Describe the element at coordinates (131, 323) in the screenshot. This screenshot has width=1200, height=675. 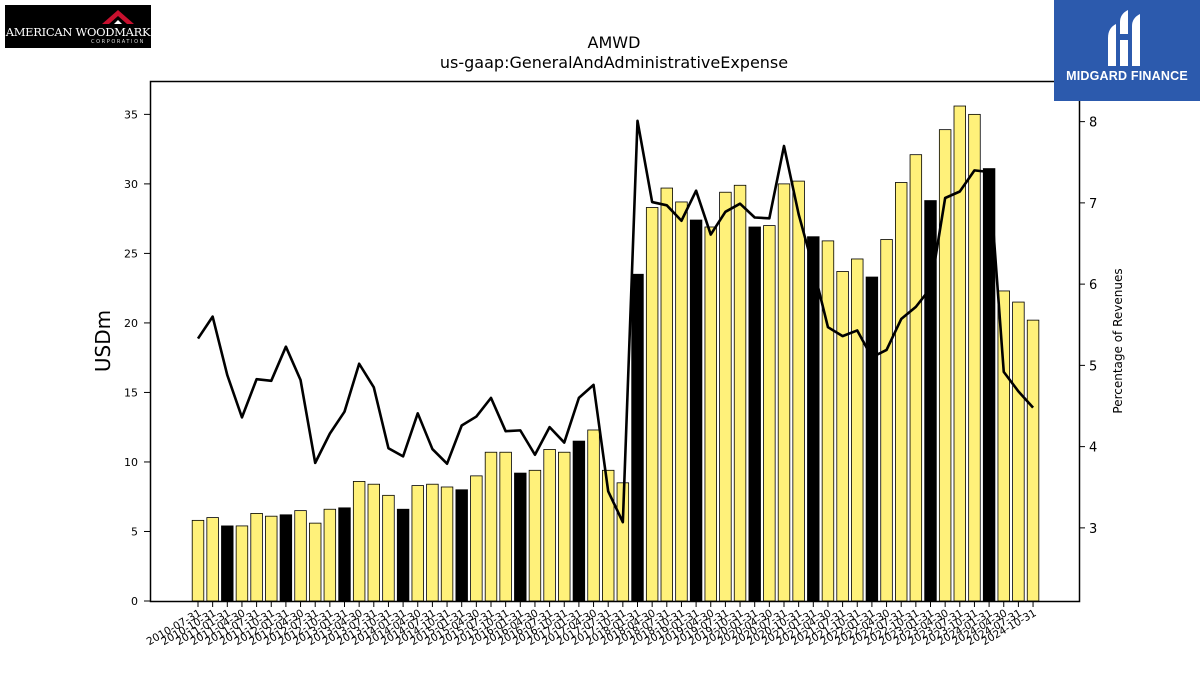
I see `y-tick-label: 20` at that location.